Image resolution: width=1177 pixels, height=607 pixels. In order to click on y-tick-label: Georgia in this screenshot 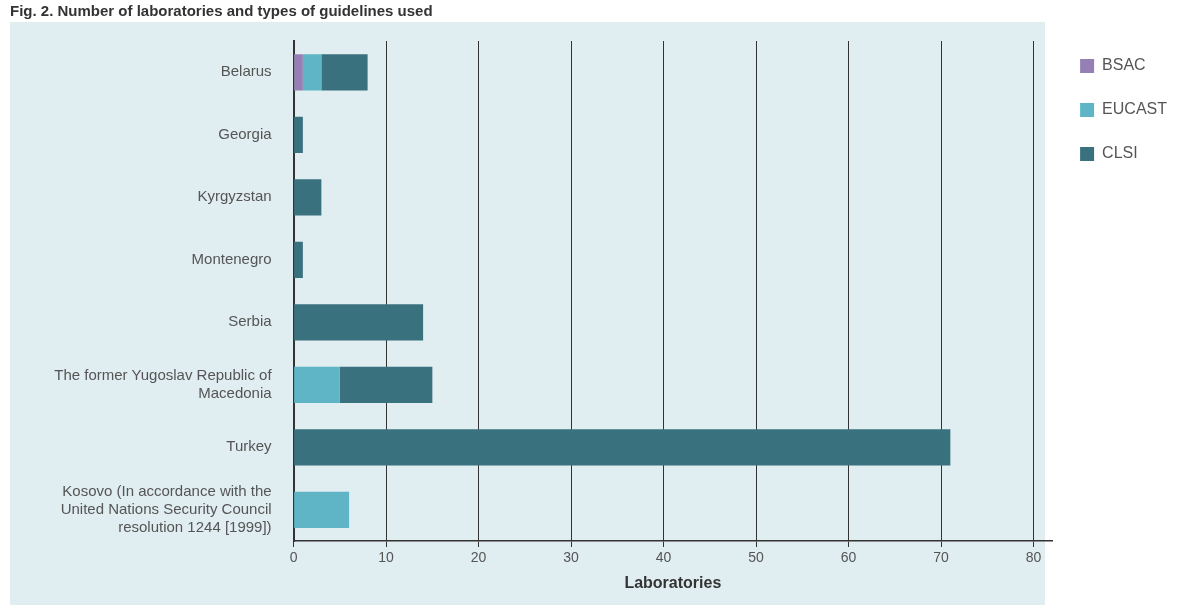, I will do `click(245, 133)`.